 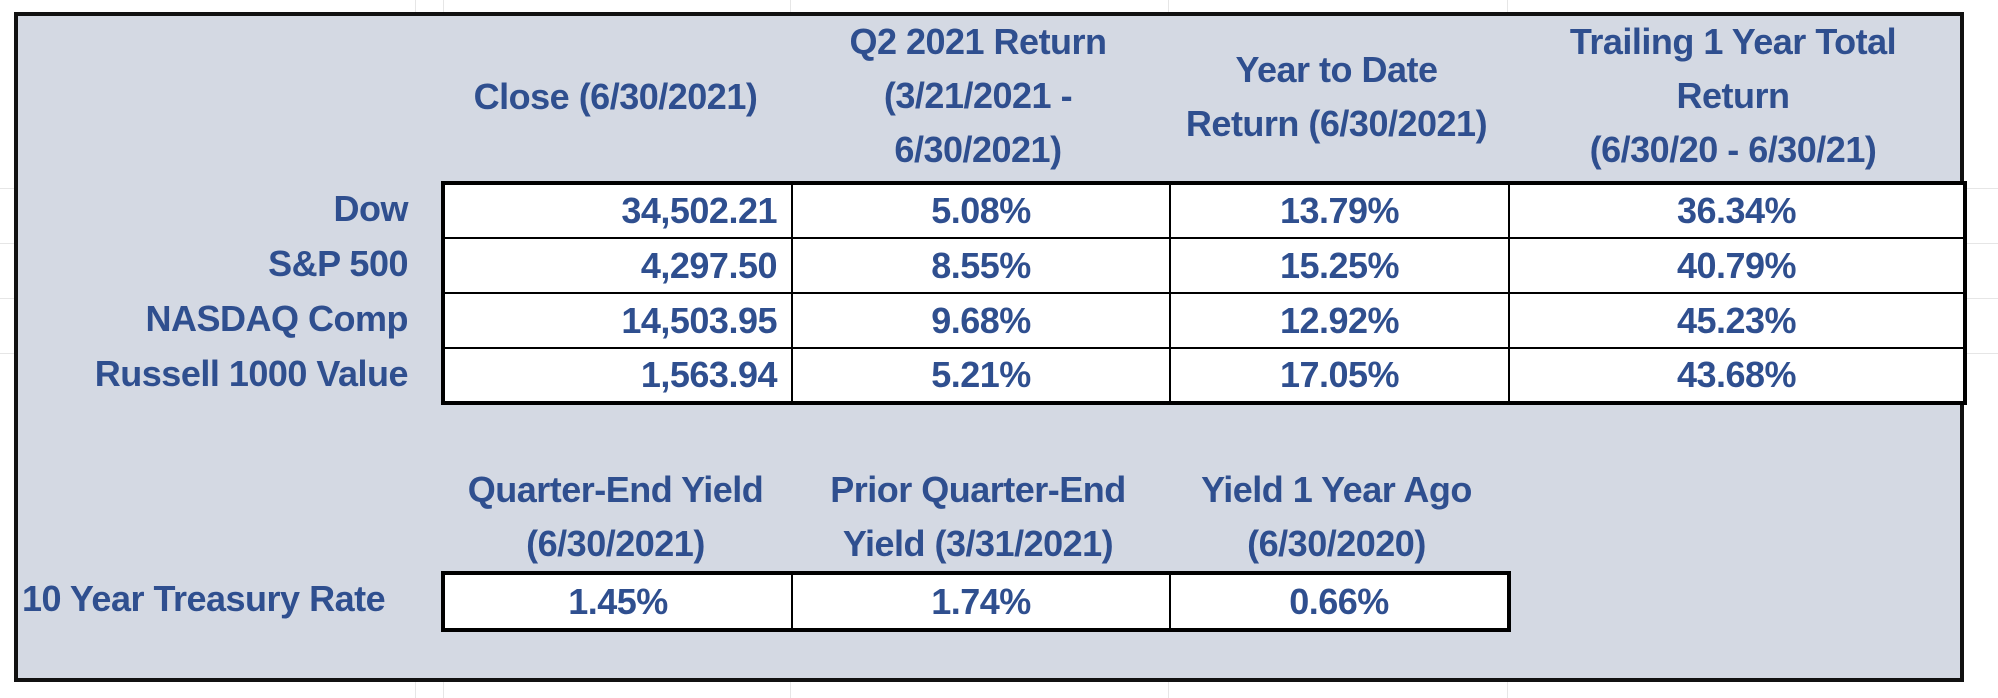 What do you see at coordinates (1737, 265) in the screenshot?
I see `cell-trailing-return: 40.79%` at bounding box center [1737, 265].